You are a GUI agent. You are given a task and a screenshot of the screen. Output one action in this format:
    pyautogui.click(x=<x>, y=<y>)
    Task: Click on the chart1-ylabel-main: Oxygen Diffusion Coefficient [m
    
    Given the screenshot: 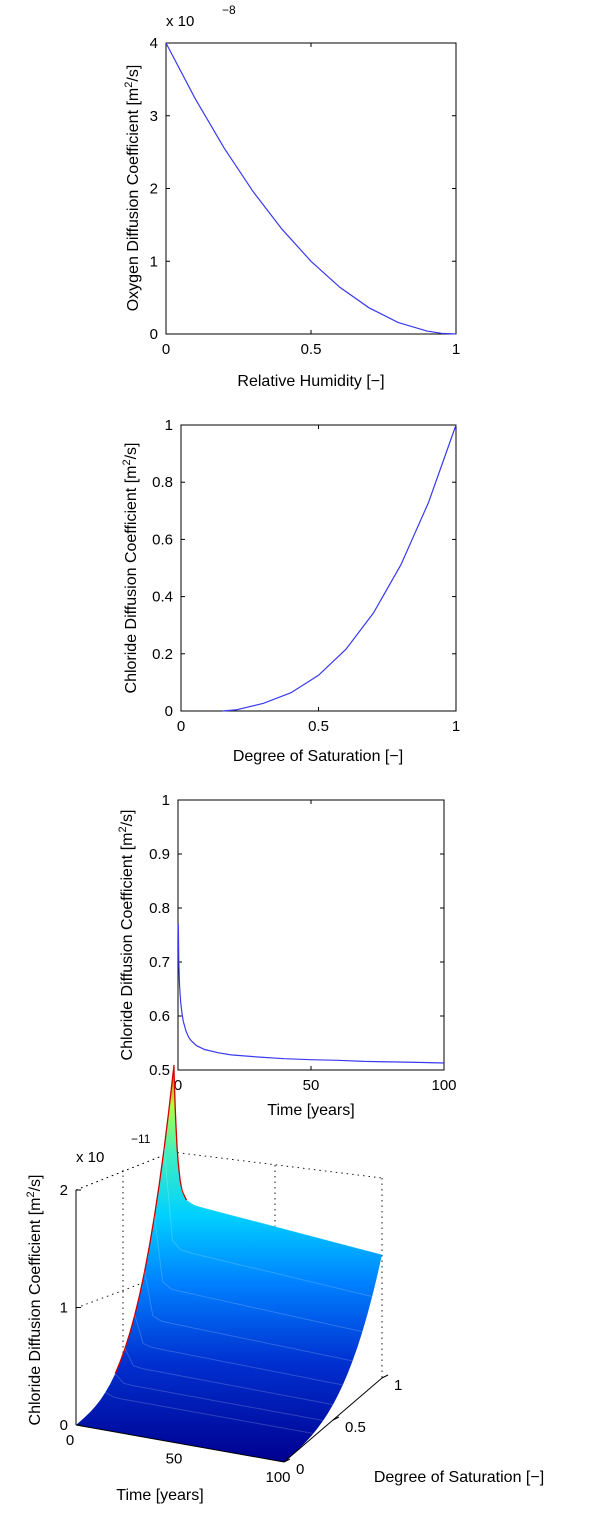 What is the action you would take?
    pyautogui.click(x=133, y=200)
    